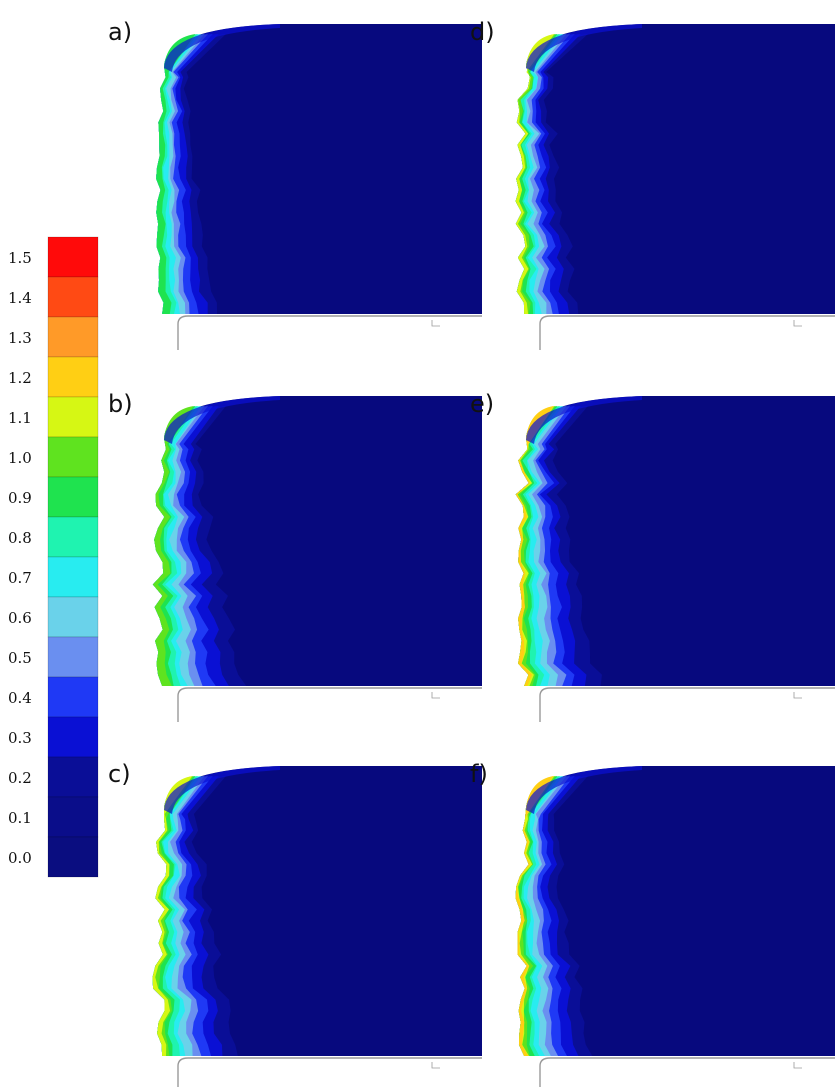  Describe the element at coordinates (20, 858) in the screenshot. I see `colorbar-tick-label: 0.0` at that location.